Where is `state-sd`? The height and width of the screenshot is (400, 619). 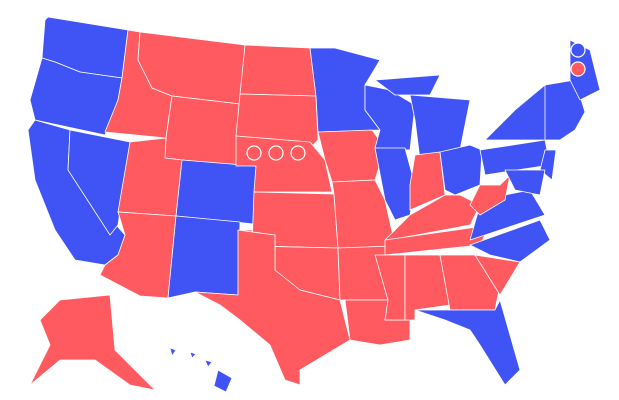 state-sd is located at coordinates (277, 121).